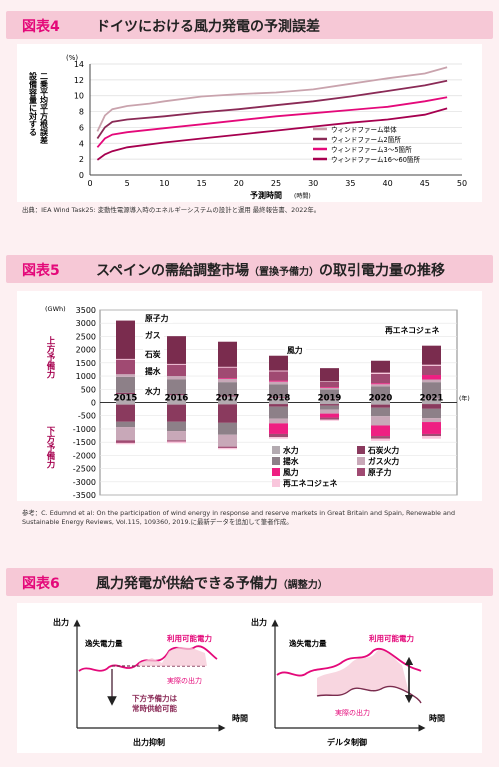  What do you see at coordinates (249, 25) in the screenshot?
I see `fig4-header: 図表4 ドイツにおける風力発電の予測誤差` at bounding box center [249, 25].